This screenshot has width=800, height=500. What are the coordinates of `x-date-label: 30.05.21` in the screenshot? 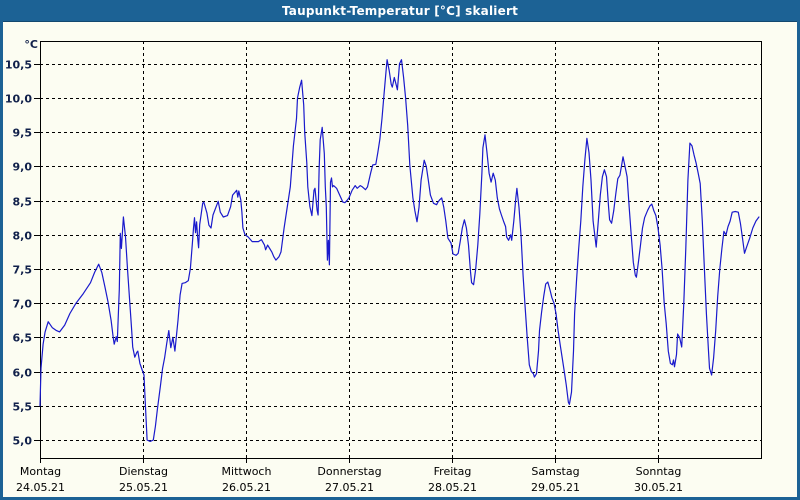 It's located at (658, 487).